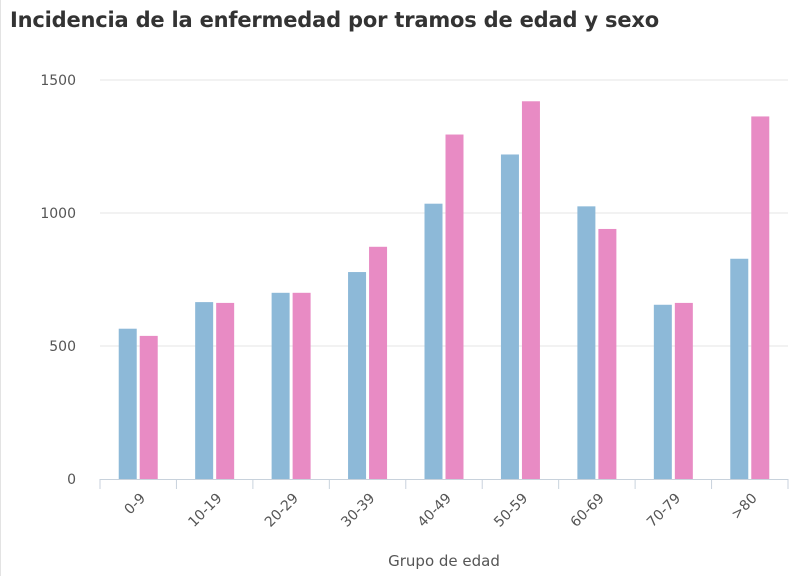  Describe the element at coordinates (71, 480) in the screenshot. I see `y-tick-label: 0` at that location.